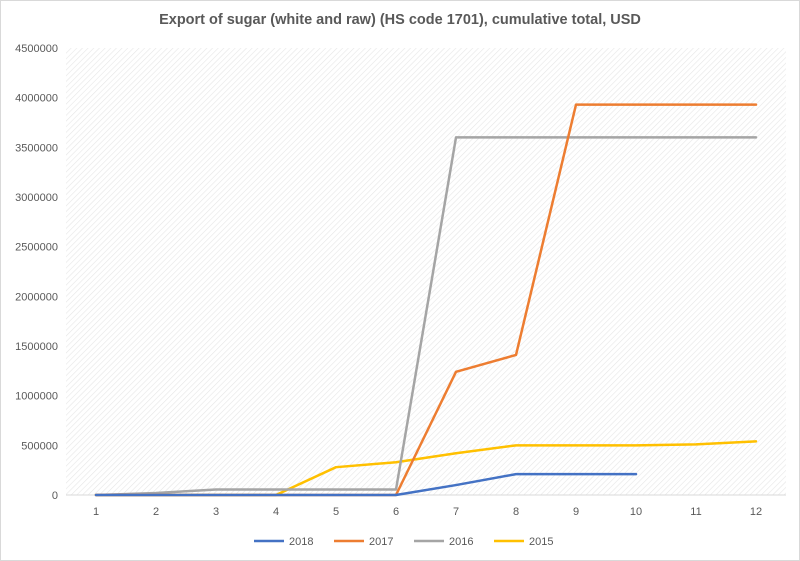 Image resolution: width=800 pixels, height=561 pixels. Describe the element at coordinates (36, 397) in the screenshot. I see `y-tick-label: 1000000` at that location.